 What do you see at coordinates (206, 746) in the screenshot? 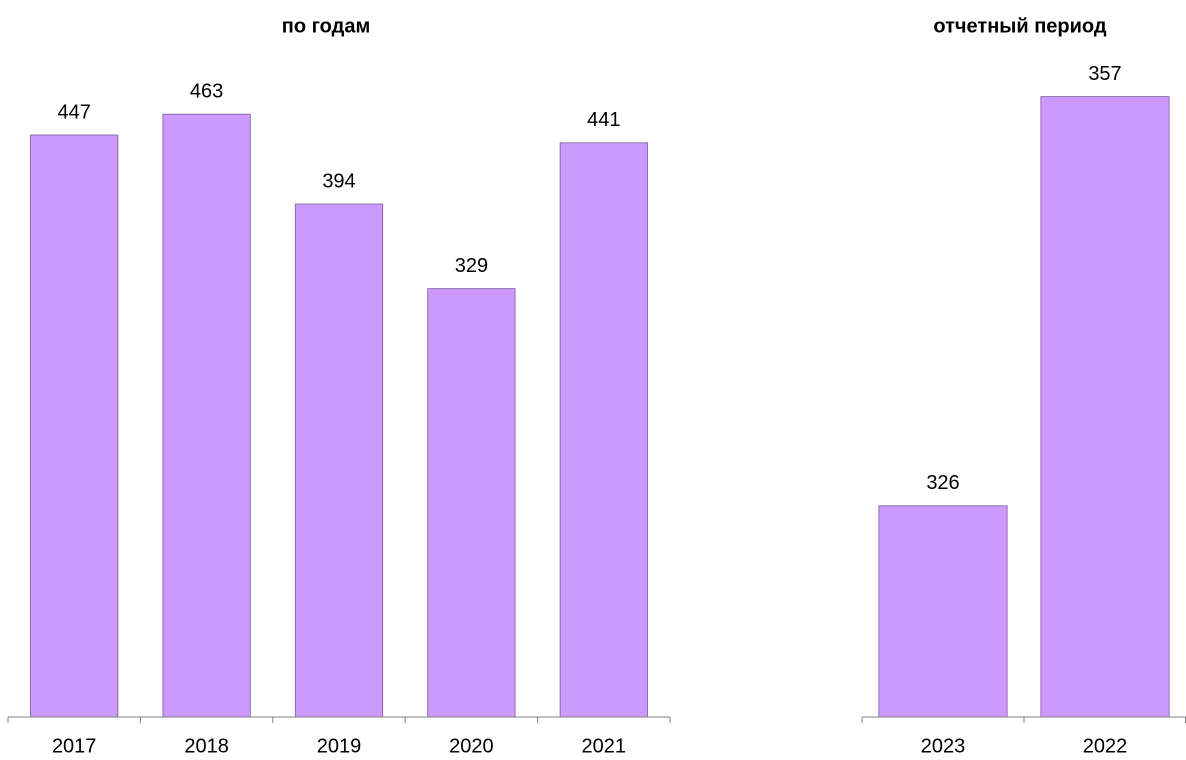
I see `x-tick-label: 2018` at bounding box center [206, 746].